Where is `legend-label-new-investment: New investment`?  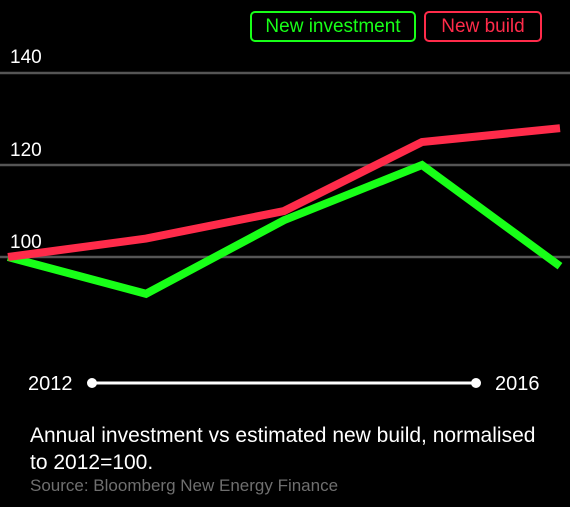
legend-label-new-investment: New investment is located at coordinates (333, 26).